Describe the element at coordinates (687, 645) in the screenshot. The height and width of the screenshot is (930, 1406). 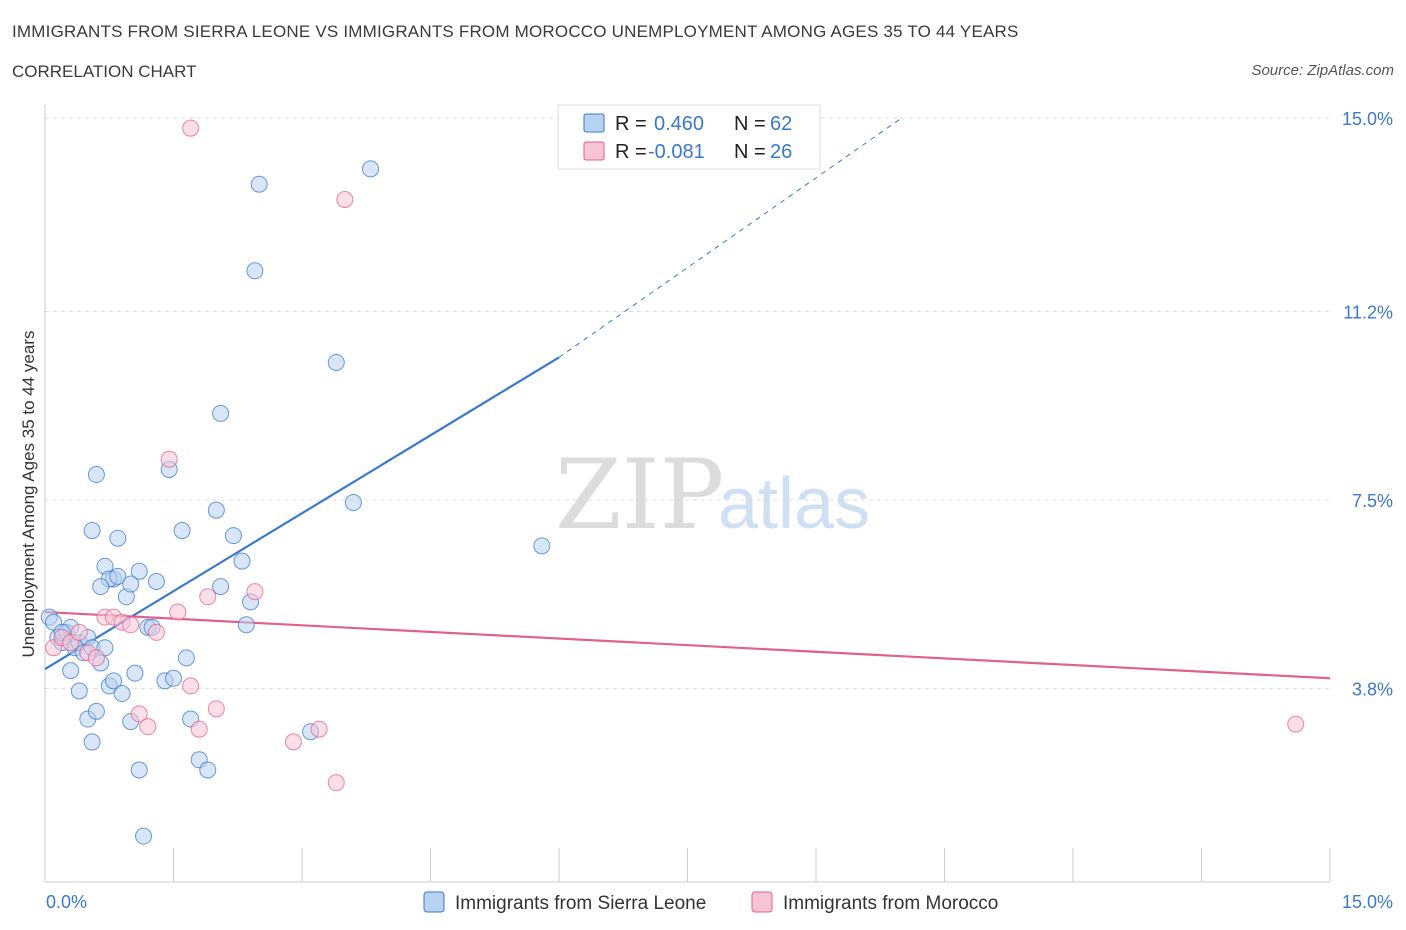
I see `trend-line-morocco` at that location.